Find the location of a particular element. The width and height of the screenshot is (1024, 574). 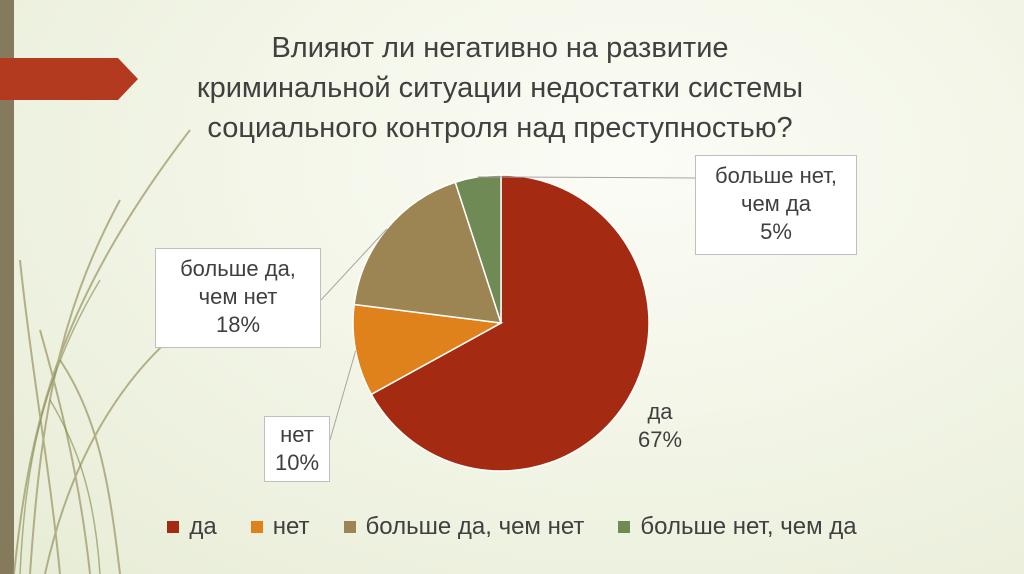

legend-item-da: да is located at coordinates (192, 527).